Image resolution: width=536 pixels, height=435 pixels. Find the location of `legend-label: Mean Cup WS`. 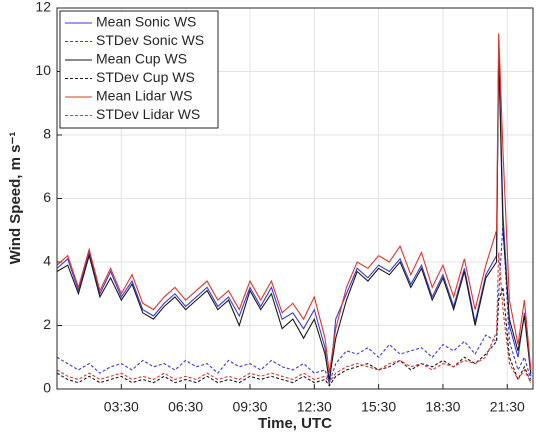

legend-label: Mean Cup WS is located at coordinates (141, 59).